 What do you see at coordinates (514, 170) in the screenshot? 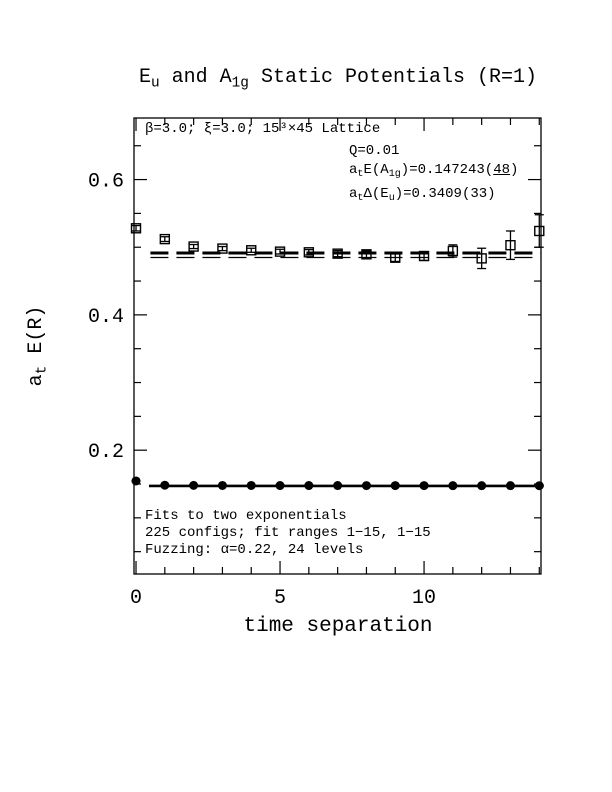
I see `text-run: )` at bounding box center [514, 170].